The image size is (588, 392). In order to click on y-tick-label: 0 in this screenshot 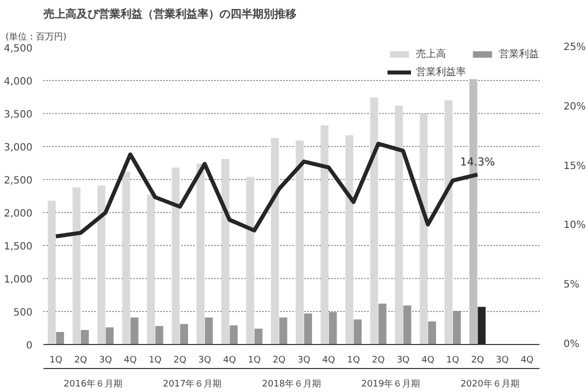, I will do `click(29, 346)`.